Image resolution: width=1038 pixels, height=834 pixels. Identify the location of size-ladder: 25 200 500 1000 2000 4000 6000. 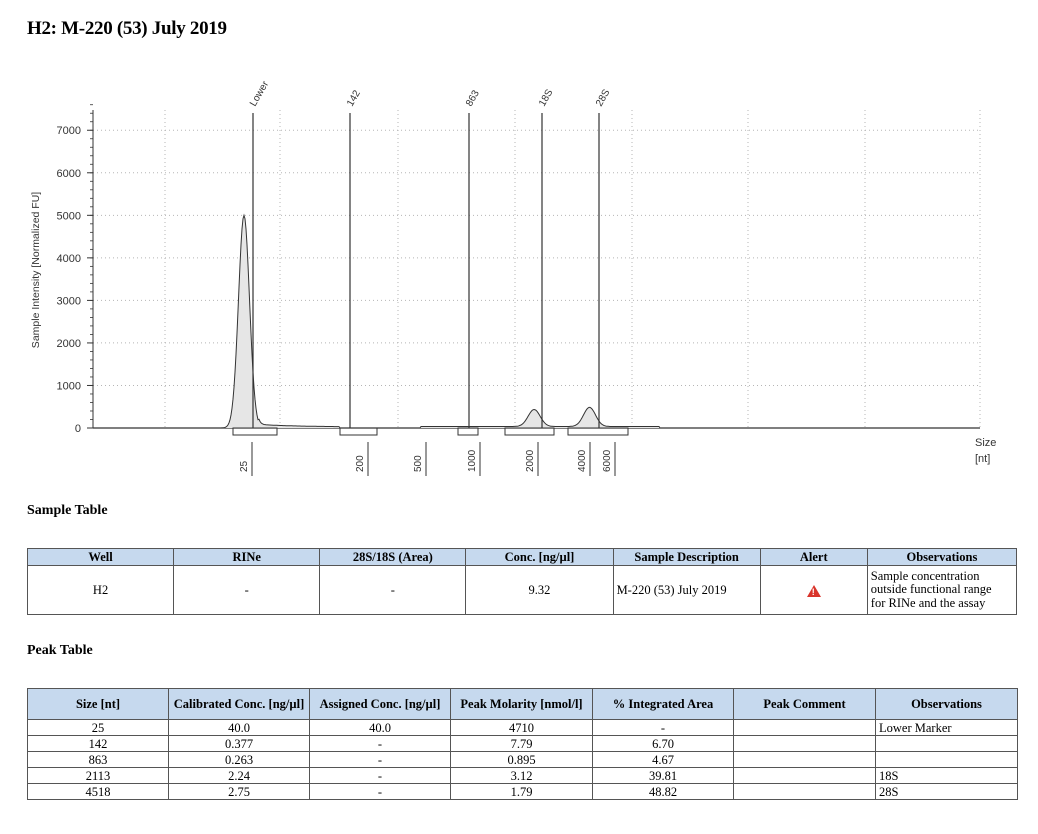
(427, 459).